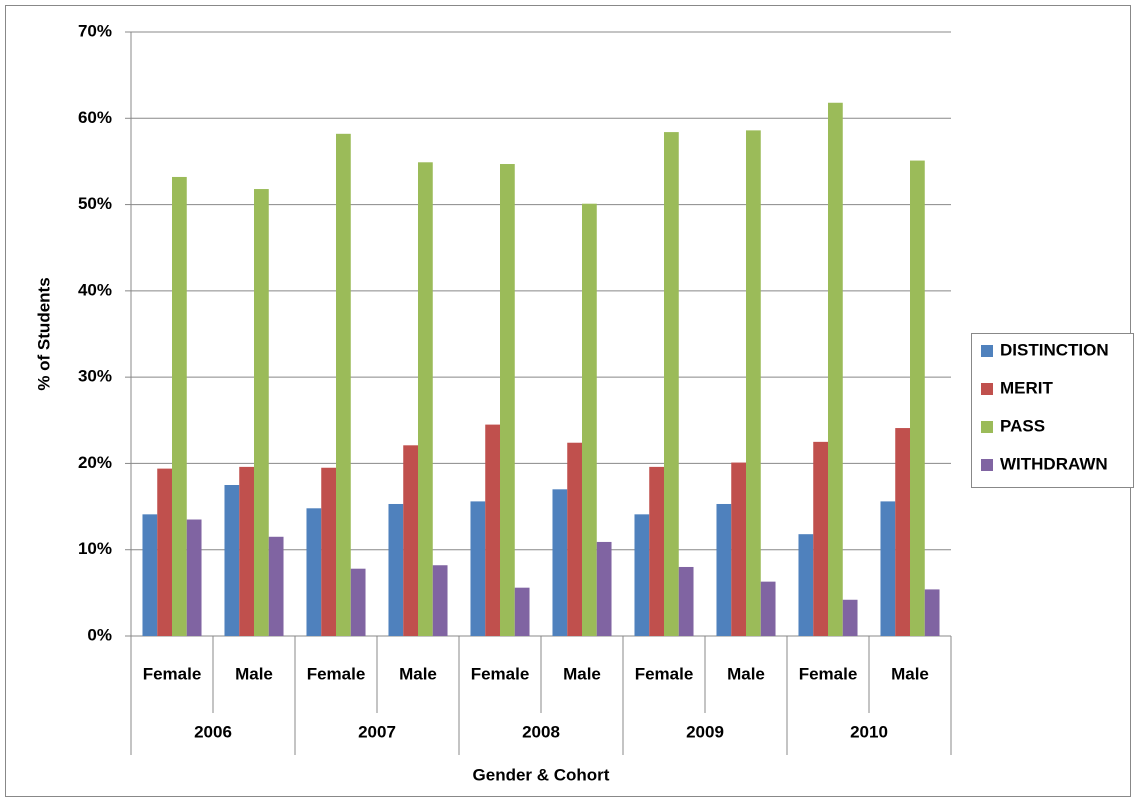 This screenshot has width=1136, height=803. Describe the element at coordinates (1052, 410) in the screenshot. I see `legend-box` at that location.